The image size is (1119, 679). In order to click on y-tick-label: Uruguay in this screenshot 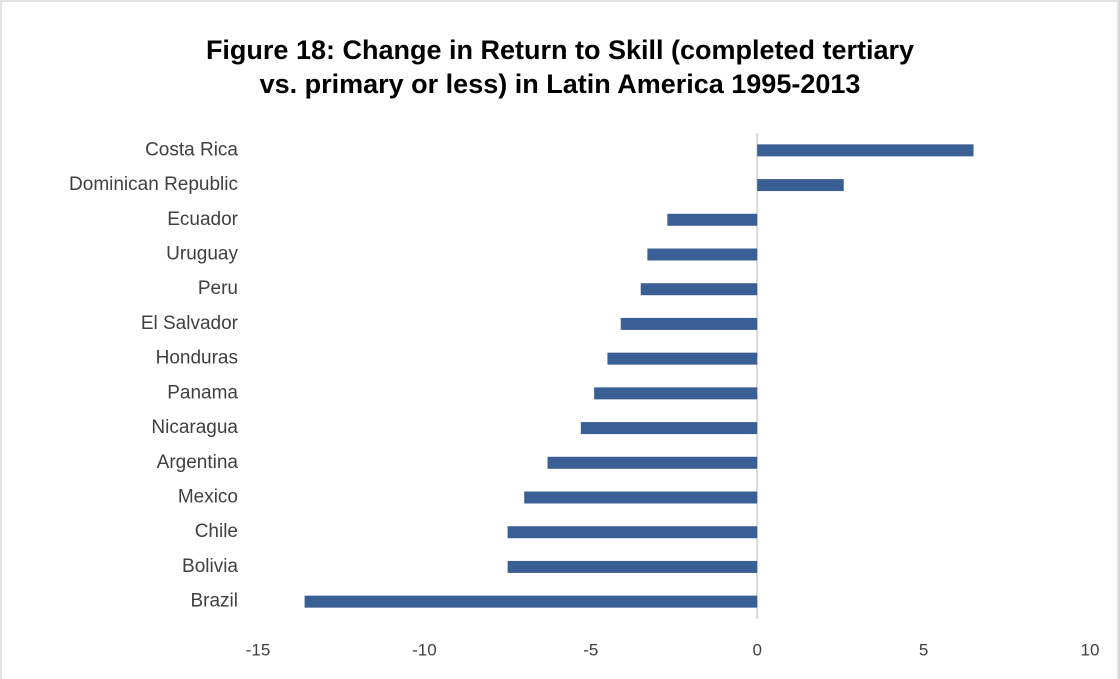, I will do `click(202, 254)`.